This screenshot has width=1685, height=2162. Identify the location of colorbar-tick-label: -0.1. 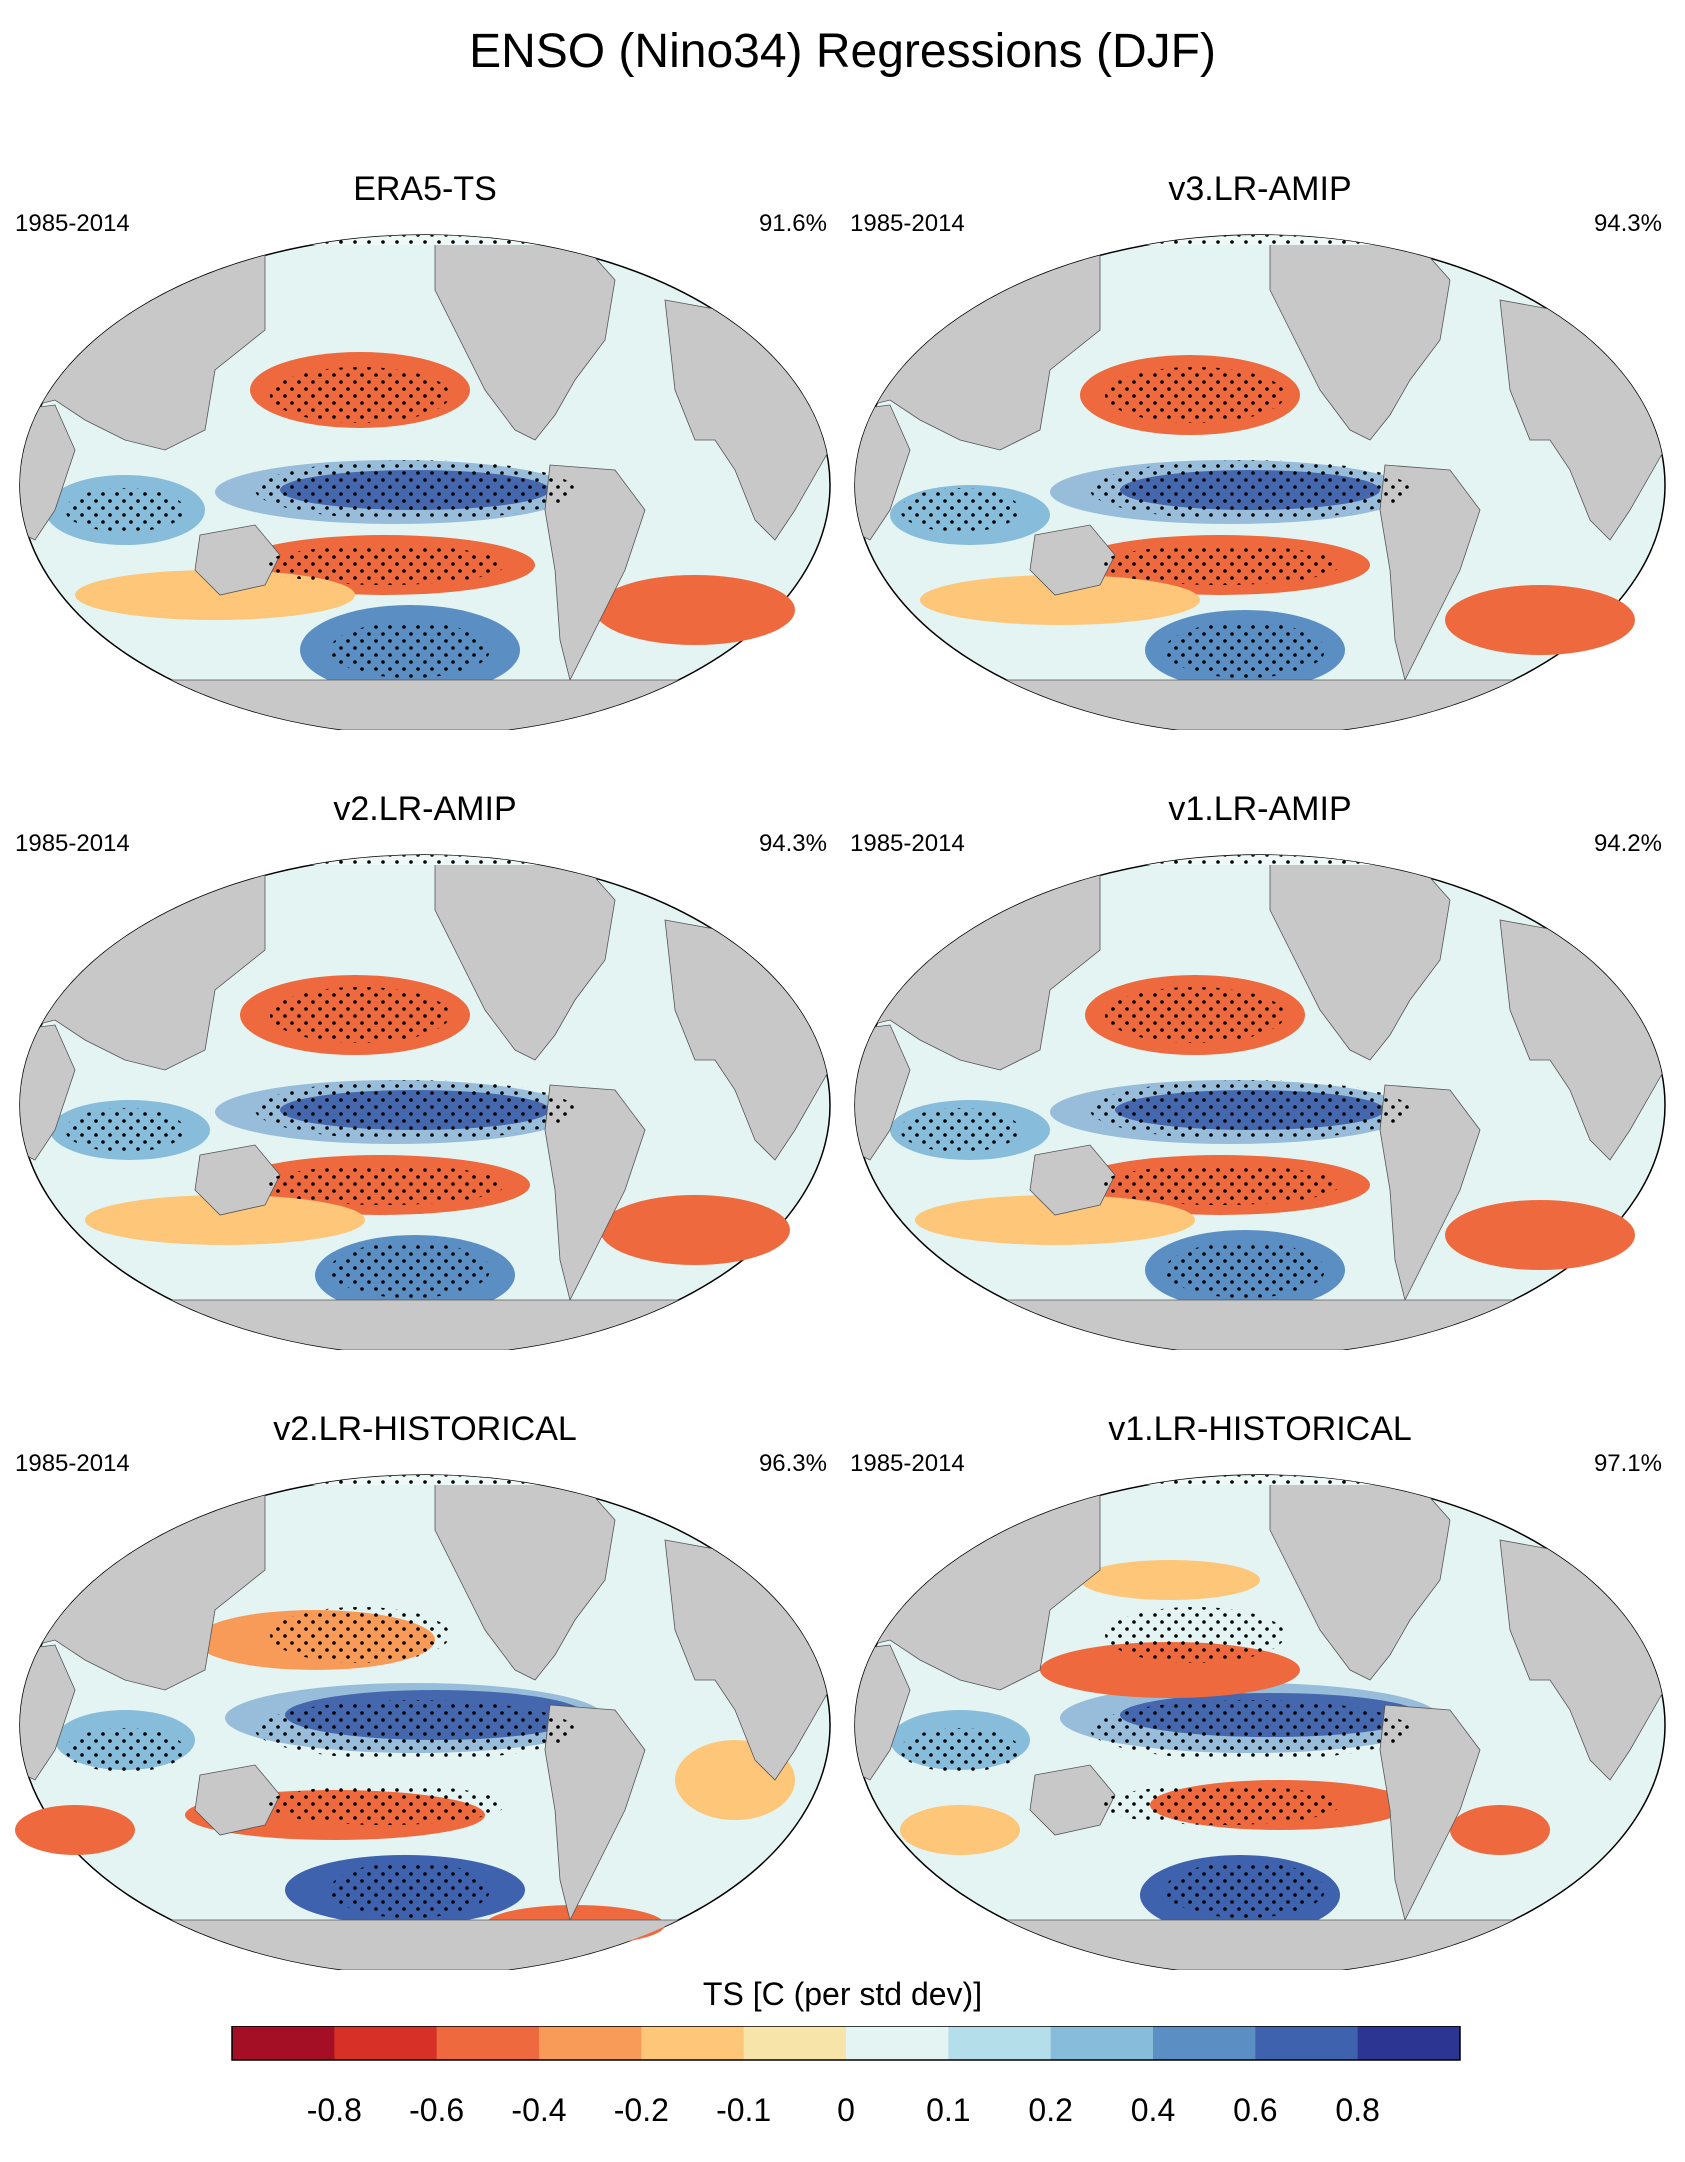
(744, 2110).